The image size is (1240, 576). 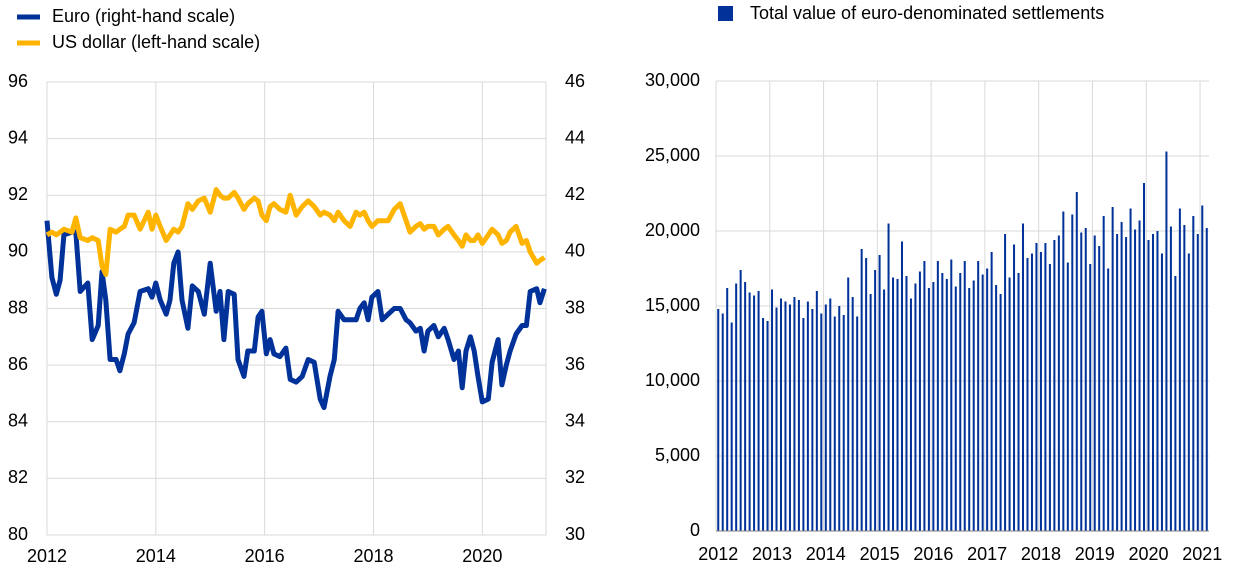 What do you see at coordinates (575, 421) in the screenshot?
I see `y2-tick-label: 34` at bounding box center [575, 421].